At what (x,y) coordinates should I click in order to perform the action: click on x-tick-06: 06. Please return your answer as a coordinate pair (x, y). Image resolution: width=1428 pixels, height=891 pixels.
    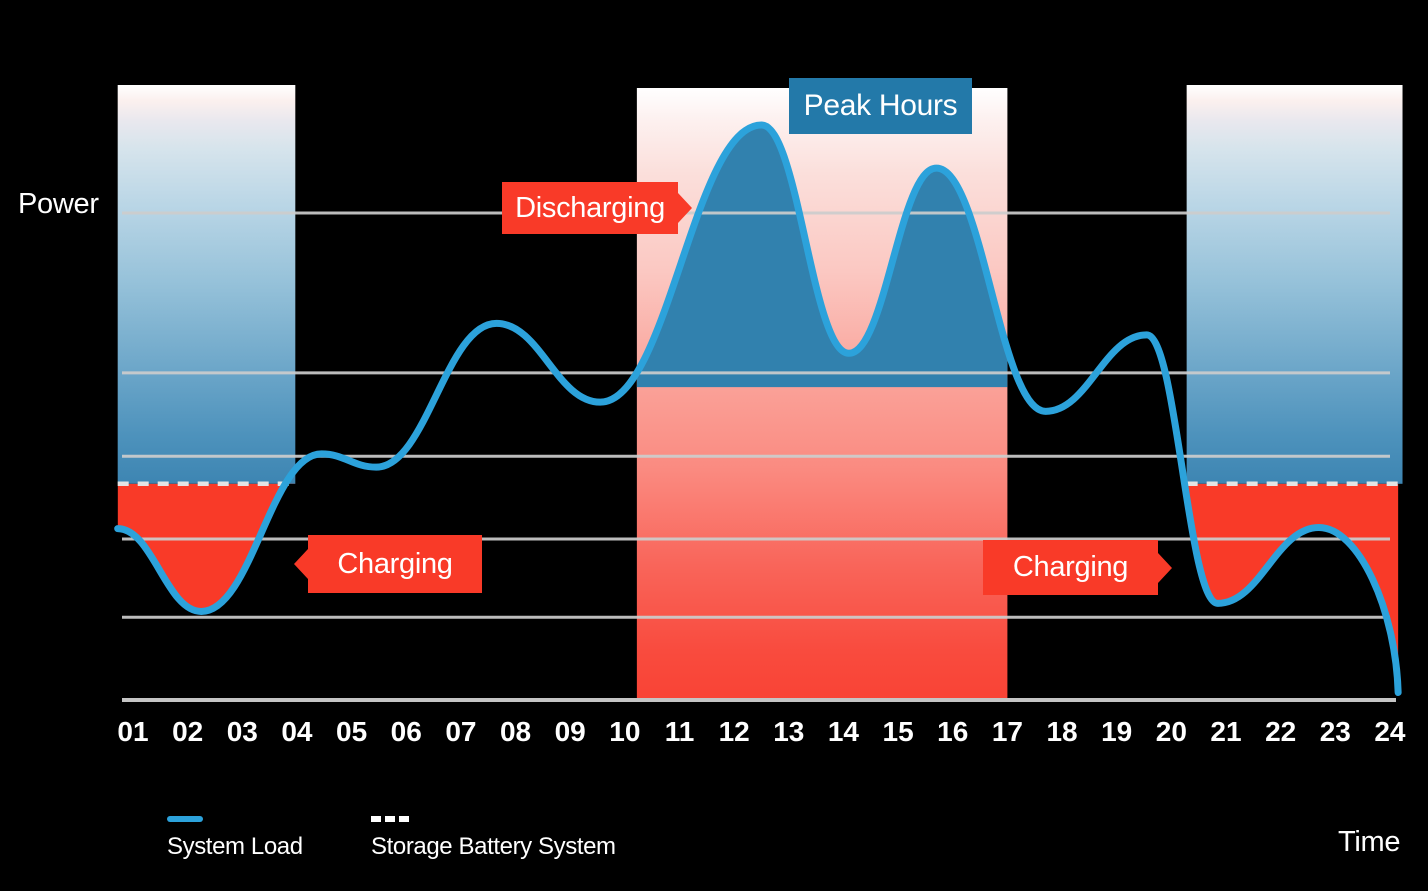
    Looking at the image, I should click on (406, 731).